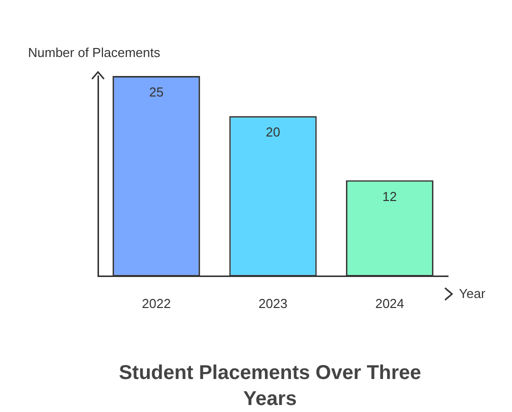  I want to click on x-tick-label: 2023, so click(273, 303).